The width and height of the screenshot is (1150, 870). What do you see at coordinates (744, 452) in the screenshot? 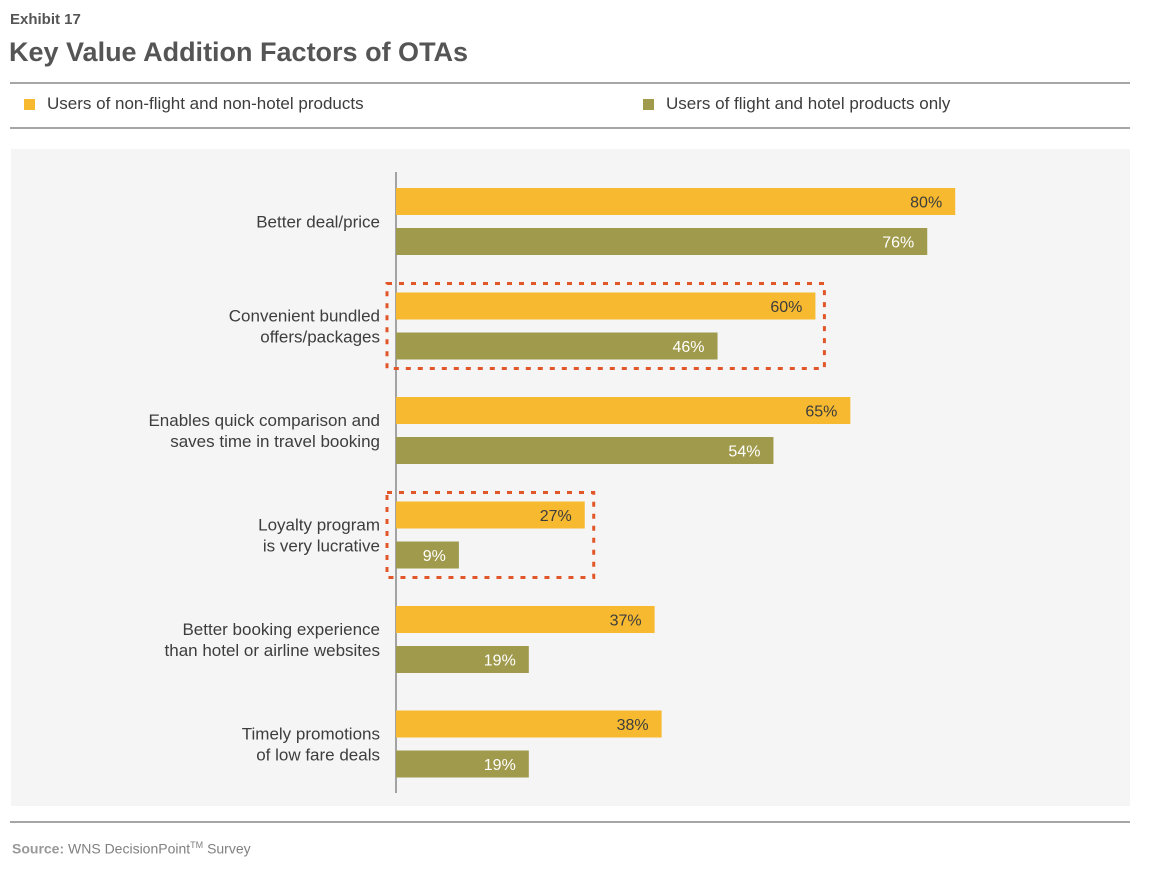
I see `data-label-3-series-2: 54%` at bounding box center [744, 452].